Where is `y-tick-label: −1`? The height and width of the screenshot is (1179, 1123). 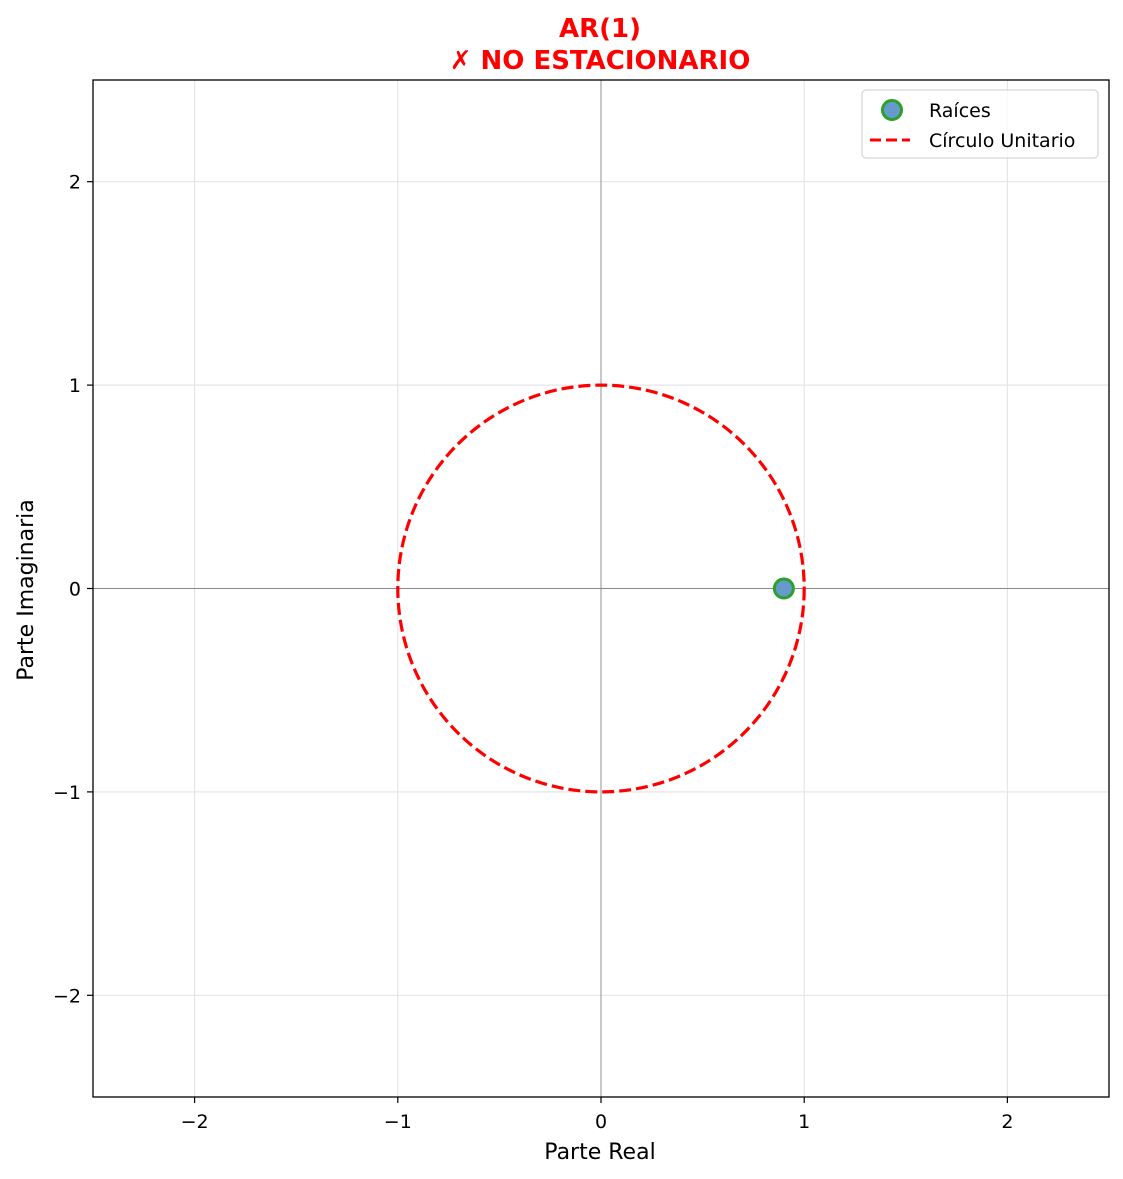
y-tick-label: −1 is located at coordinates (67, 793).